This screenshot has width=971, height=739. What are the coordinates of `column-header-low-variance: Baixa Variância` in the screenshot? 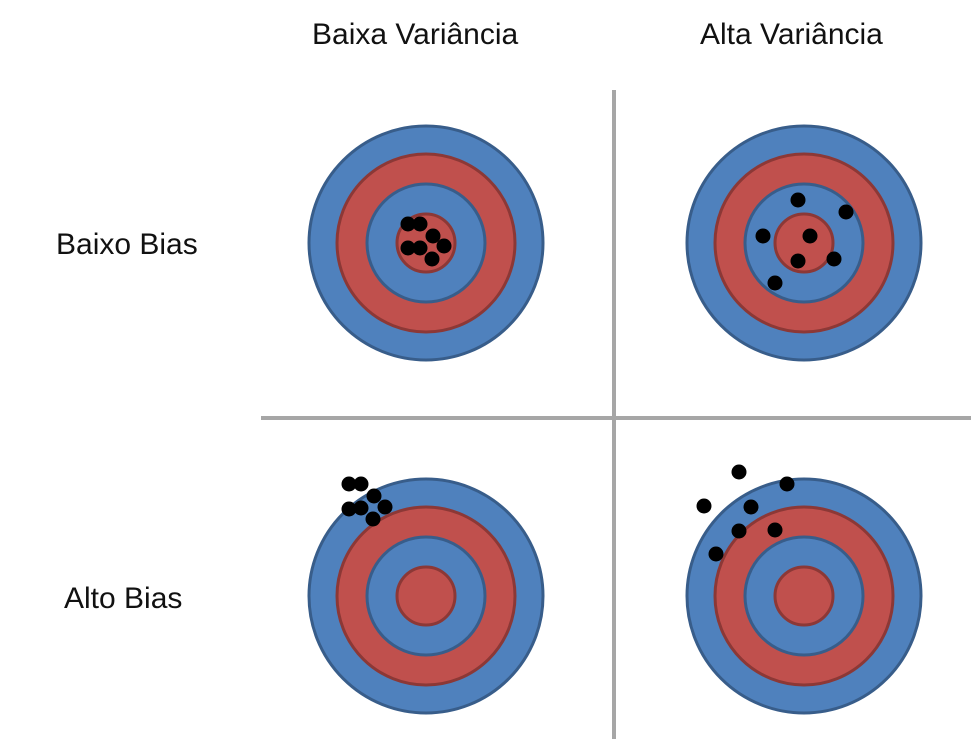 It's located at (415, 34).